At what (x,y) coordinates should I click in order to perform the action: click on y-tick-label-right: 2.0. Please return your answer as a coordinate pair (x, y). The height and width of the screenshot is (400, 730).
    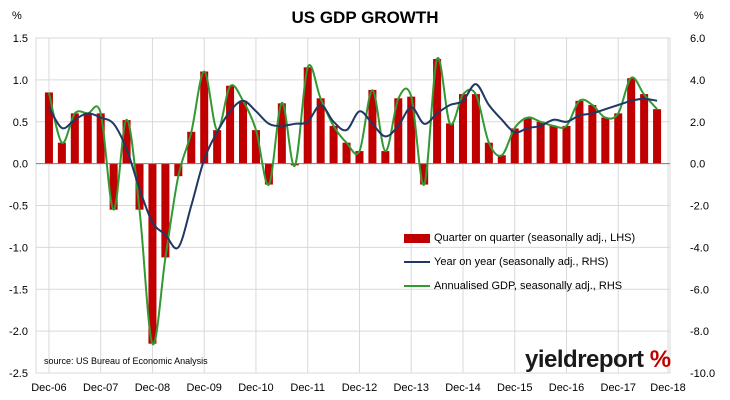
    Looking at the image, I should click on (697, 123).